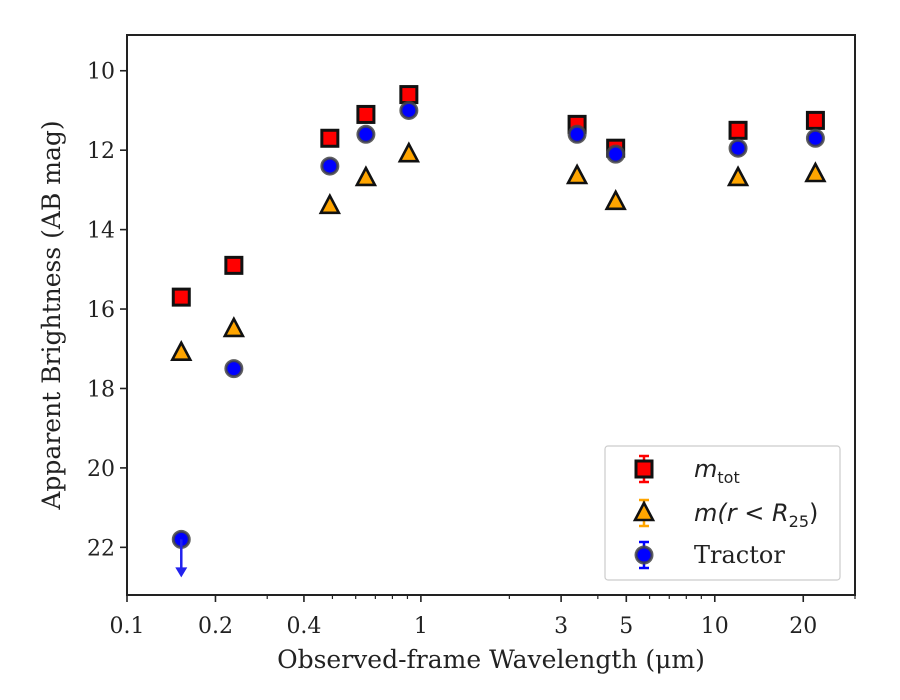 The image size is (900, 700). I want to click on legend-item: m(r < R25), so click(725, 514).